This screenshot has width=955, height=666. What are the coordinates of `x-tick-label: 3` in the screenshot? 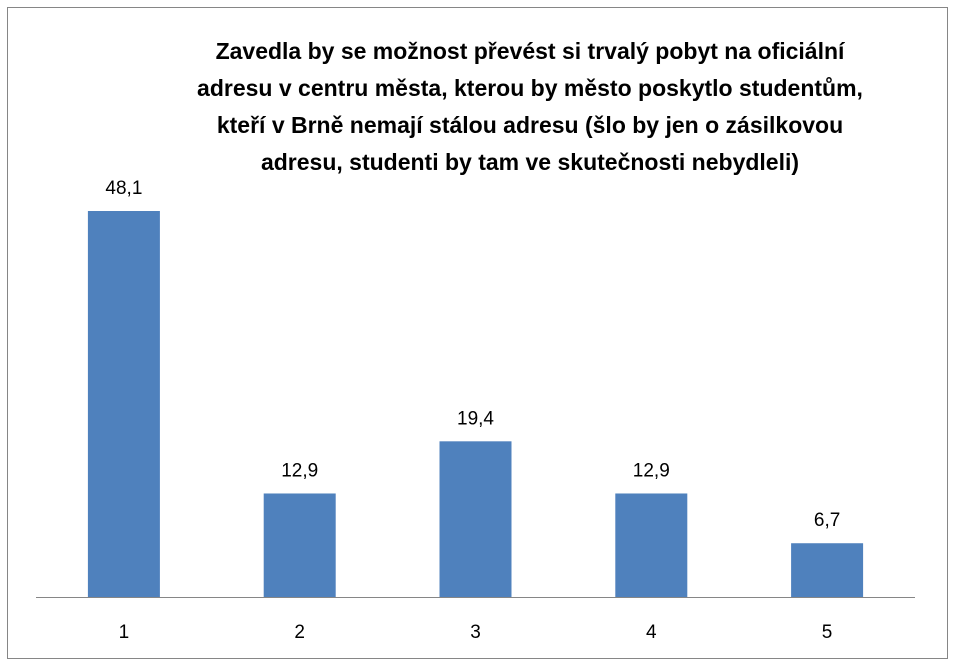 It's located at (475, 632).